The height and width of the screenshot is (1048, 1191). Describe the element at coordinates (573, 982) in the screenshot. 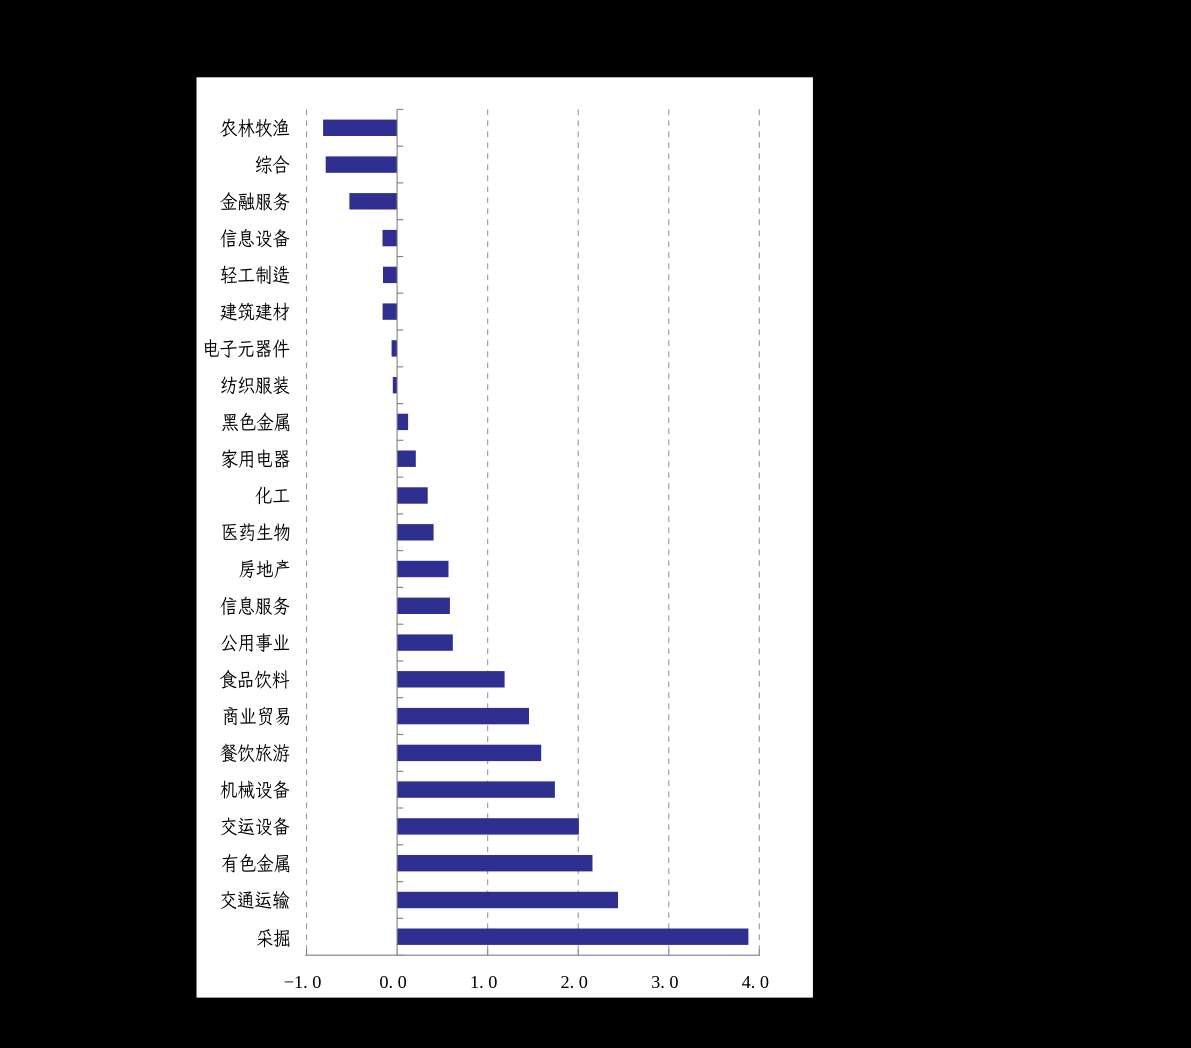

I see `svg-text: 2. 0` at that location.